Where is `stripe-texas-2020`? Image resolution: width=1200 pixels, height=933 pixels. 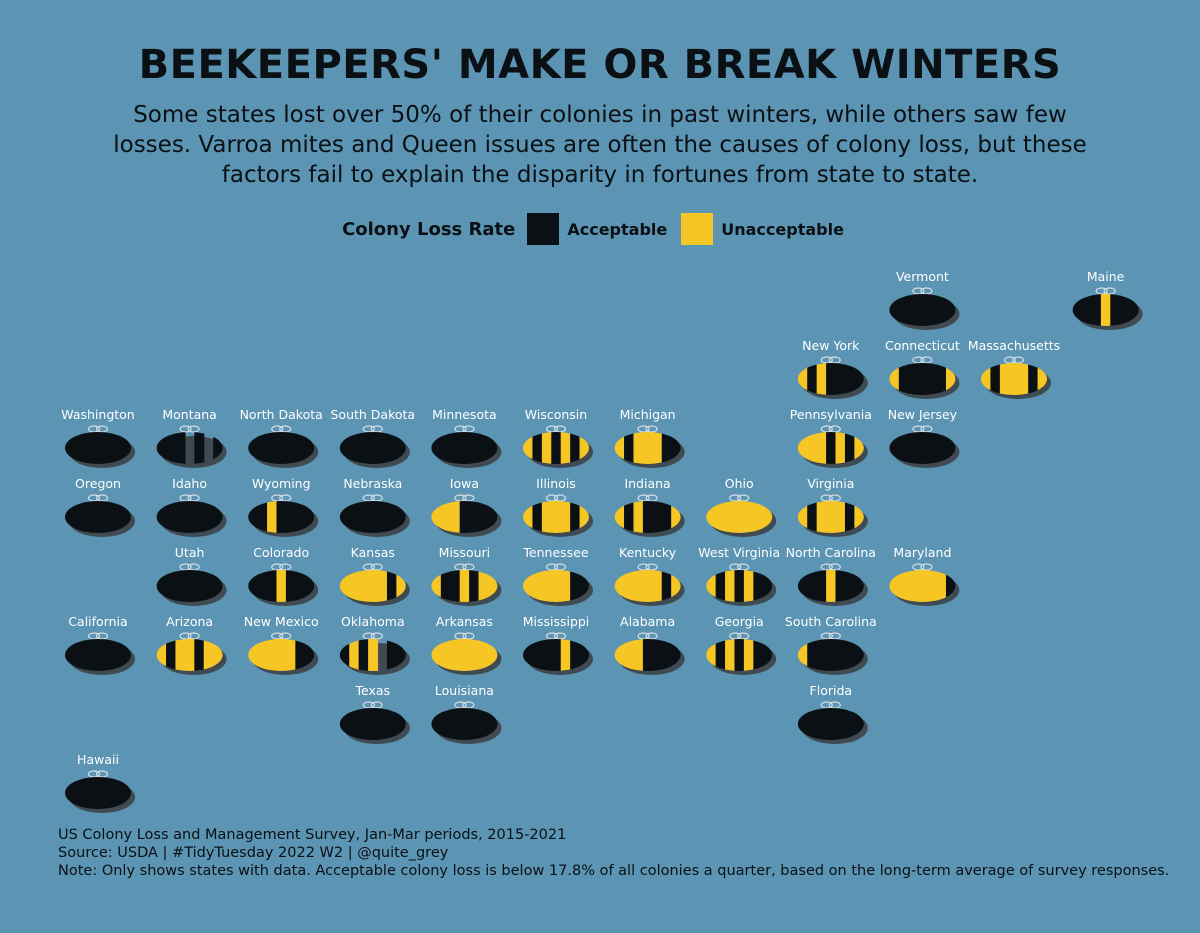 stripe-texas-2020 is located at coordinates (391, 724).